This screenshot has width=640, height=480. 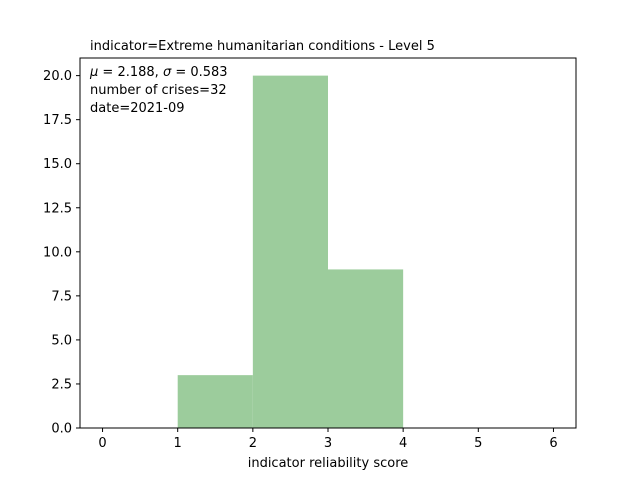 I want to click on stats-mu-value: 2.188, so click(x=135, y=72).